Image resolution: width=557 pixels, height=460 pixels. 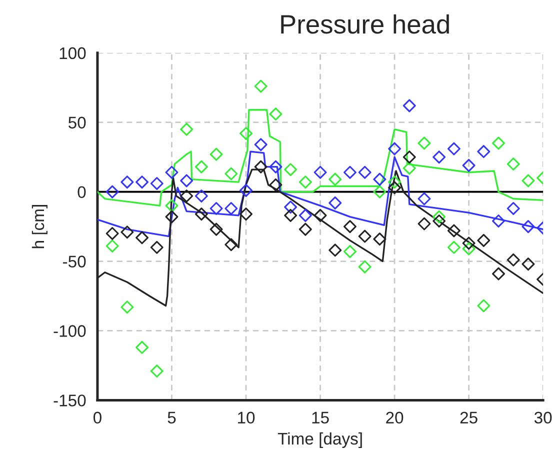 I want to click on x-tick-label: 20, so click(x=395, y=418).